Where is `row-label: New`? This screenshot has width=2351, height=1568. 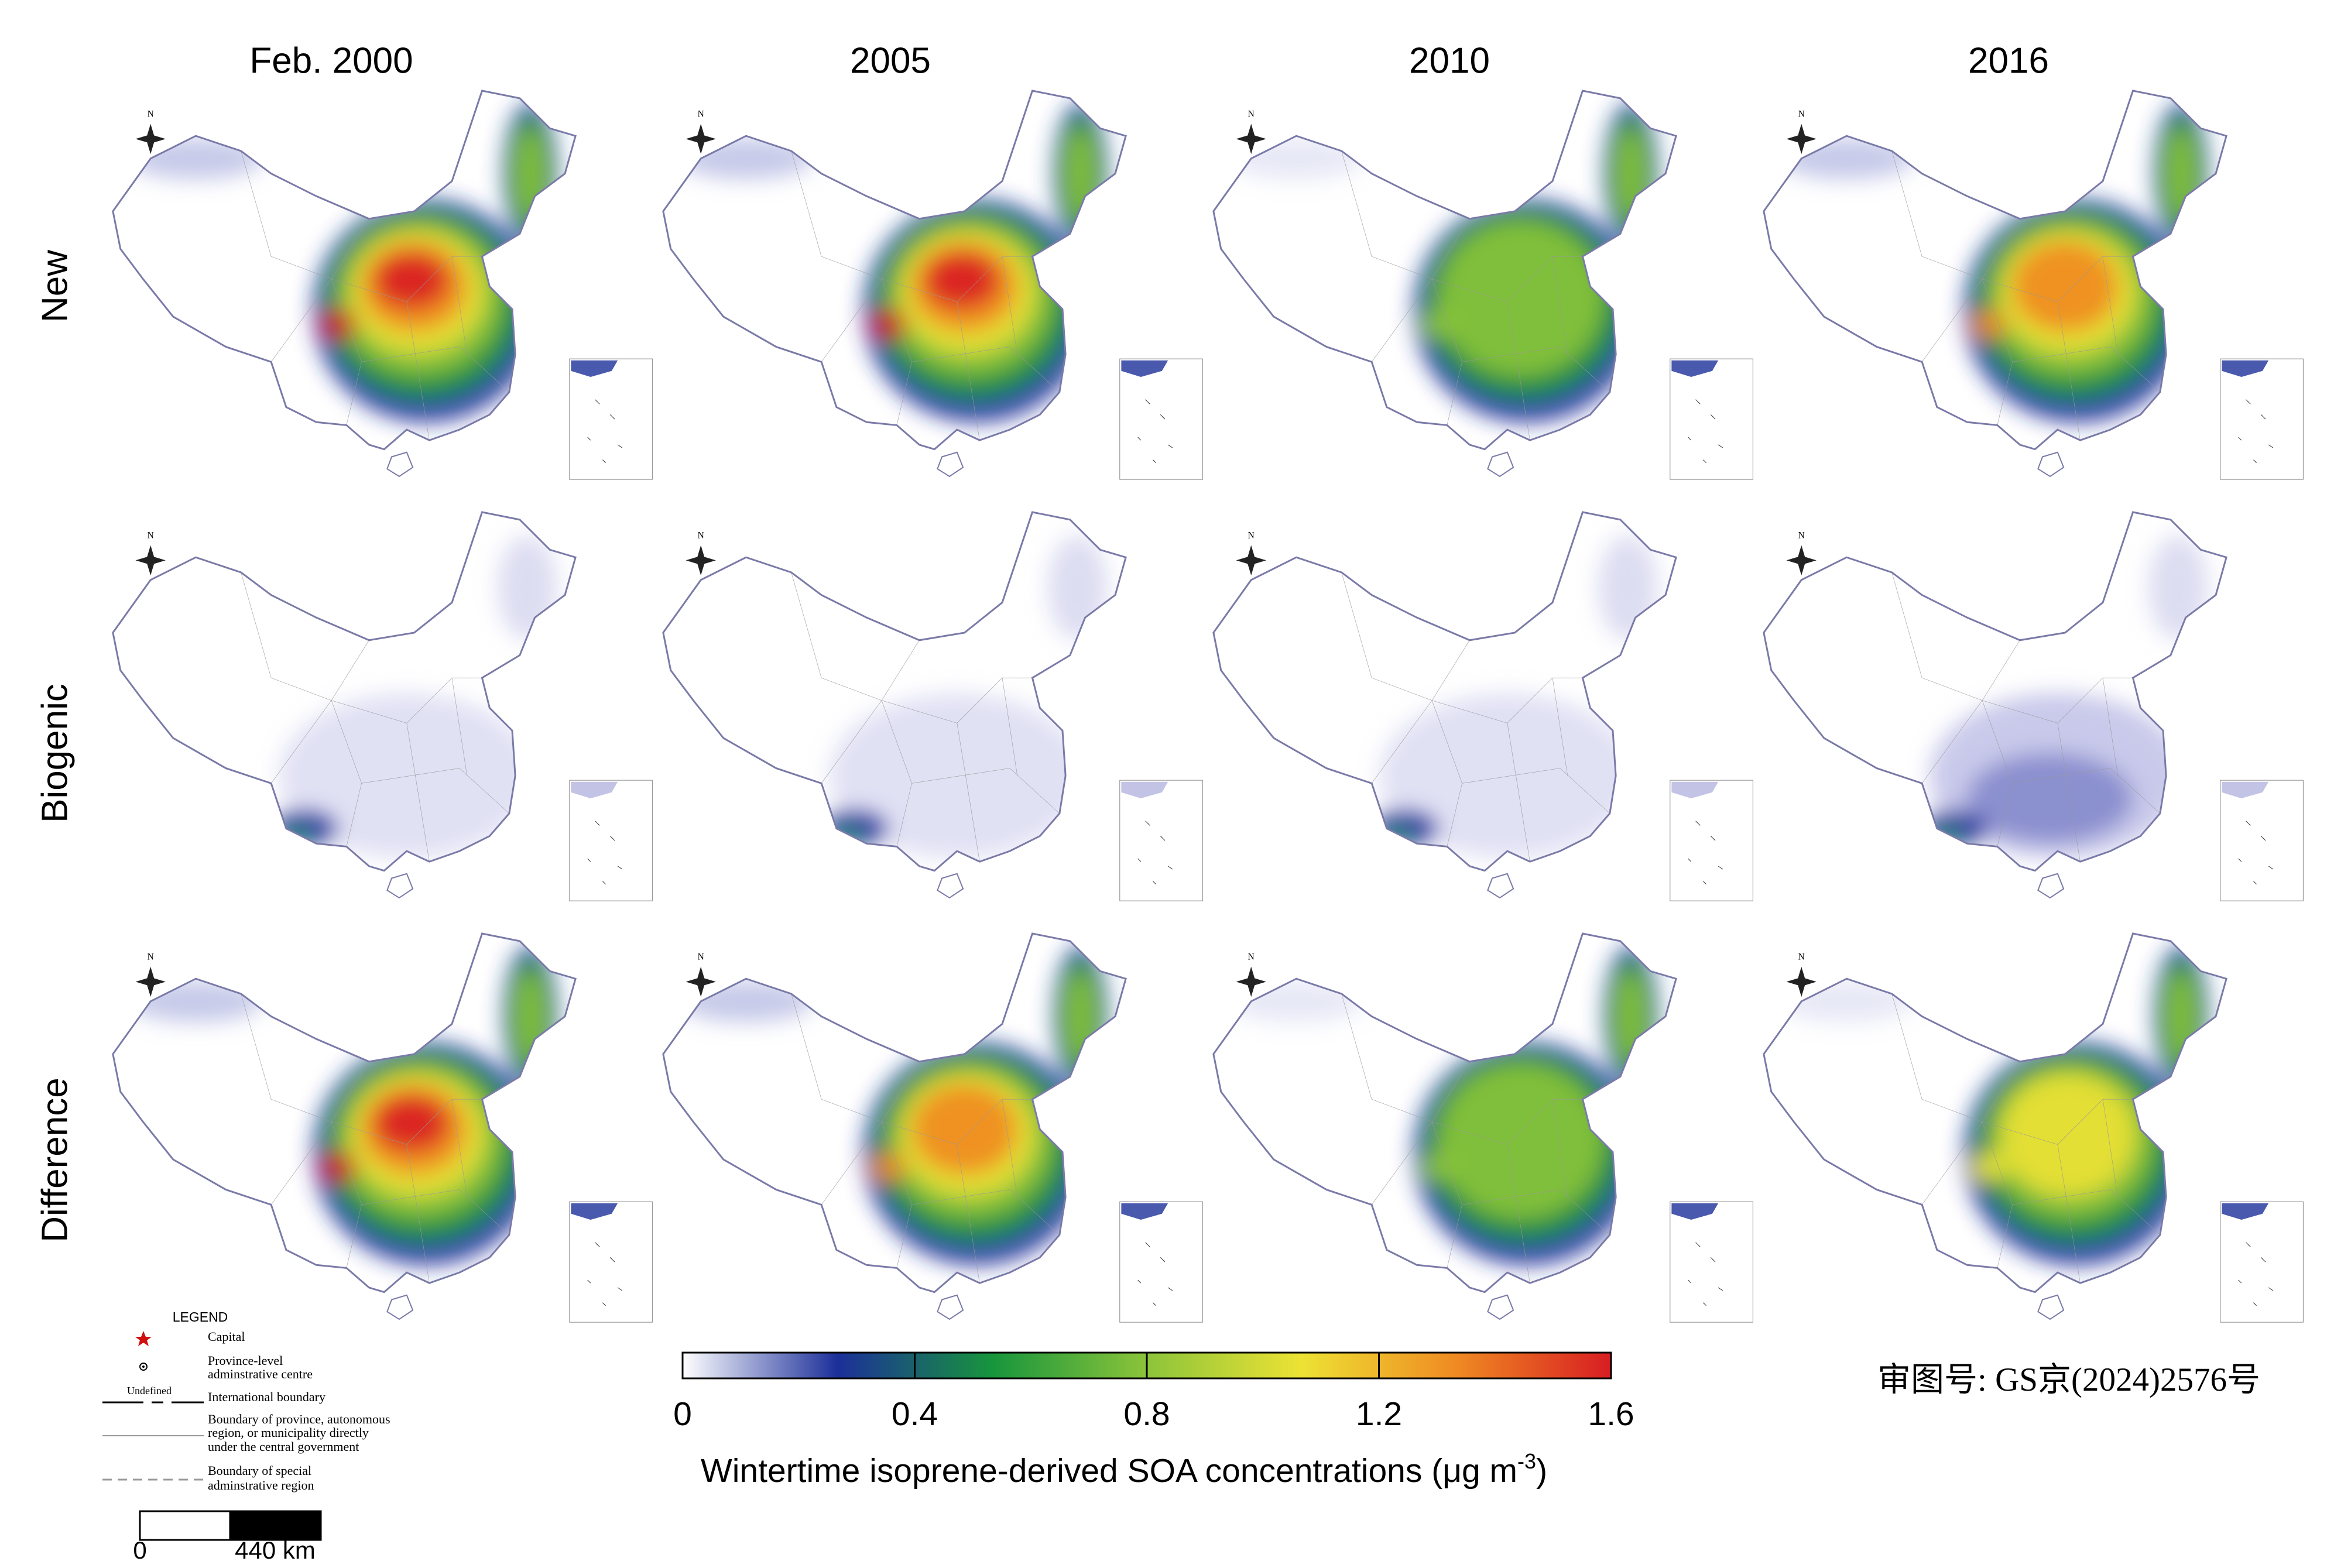 row-label: New is located at coordinates (55, 286).